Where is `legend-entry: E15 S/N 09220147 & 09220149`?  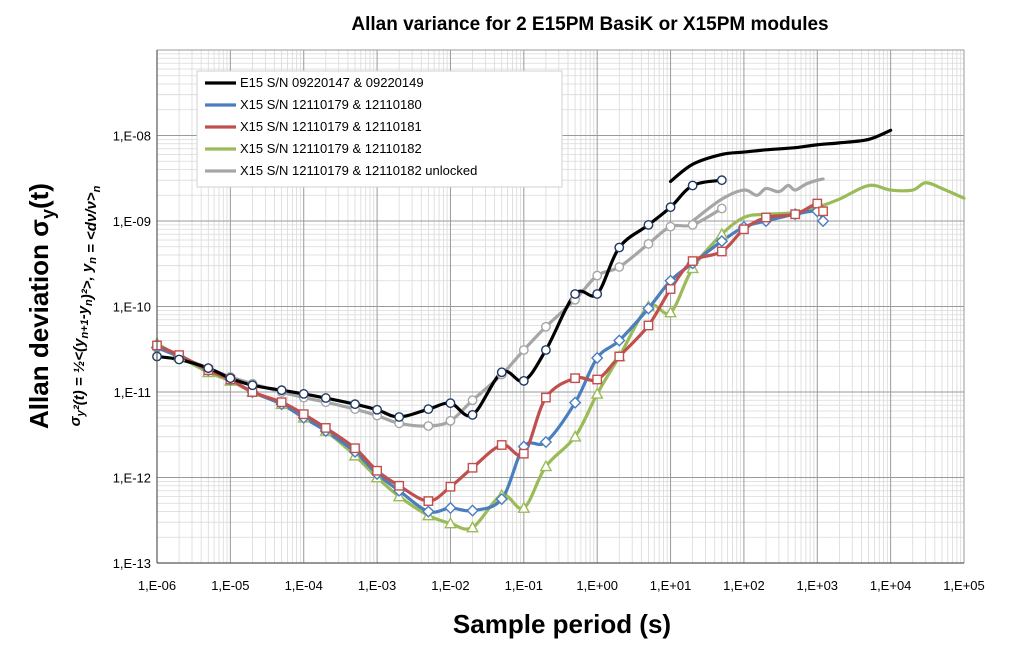 legend-entry: E15 S/N 09220147 & 09220149 is located at coordinates (332, 82).